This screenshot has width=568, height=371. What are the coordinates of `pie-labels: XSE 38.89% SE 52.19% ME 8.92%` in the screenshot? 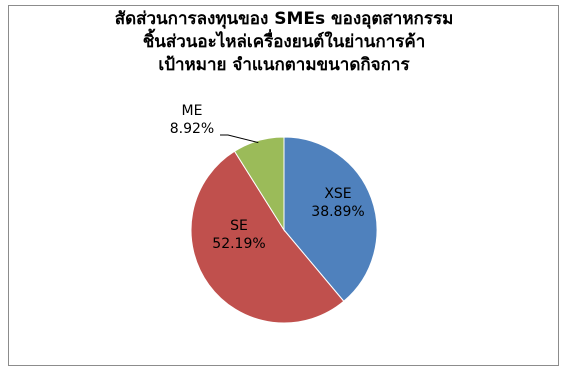 It's located at (267, 177).